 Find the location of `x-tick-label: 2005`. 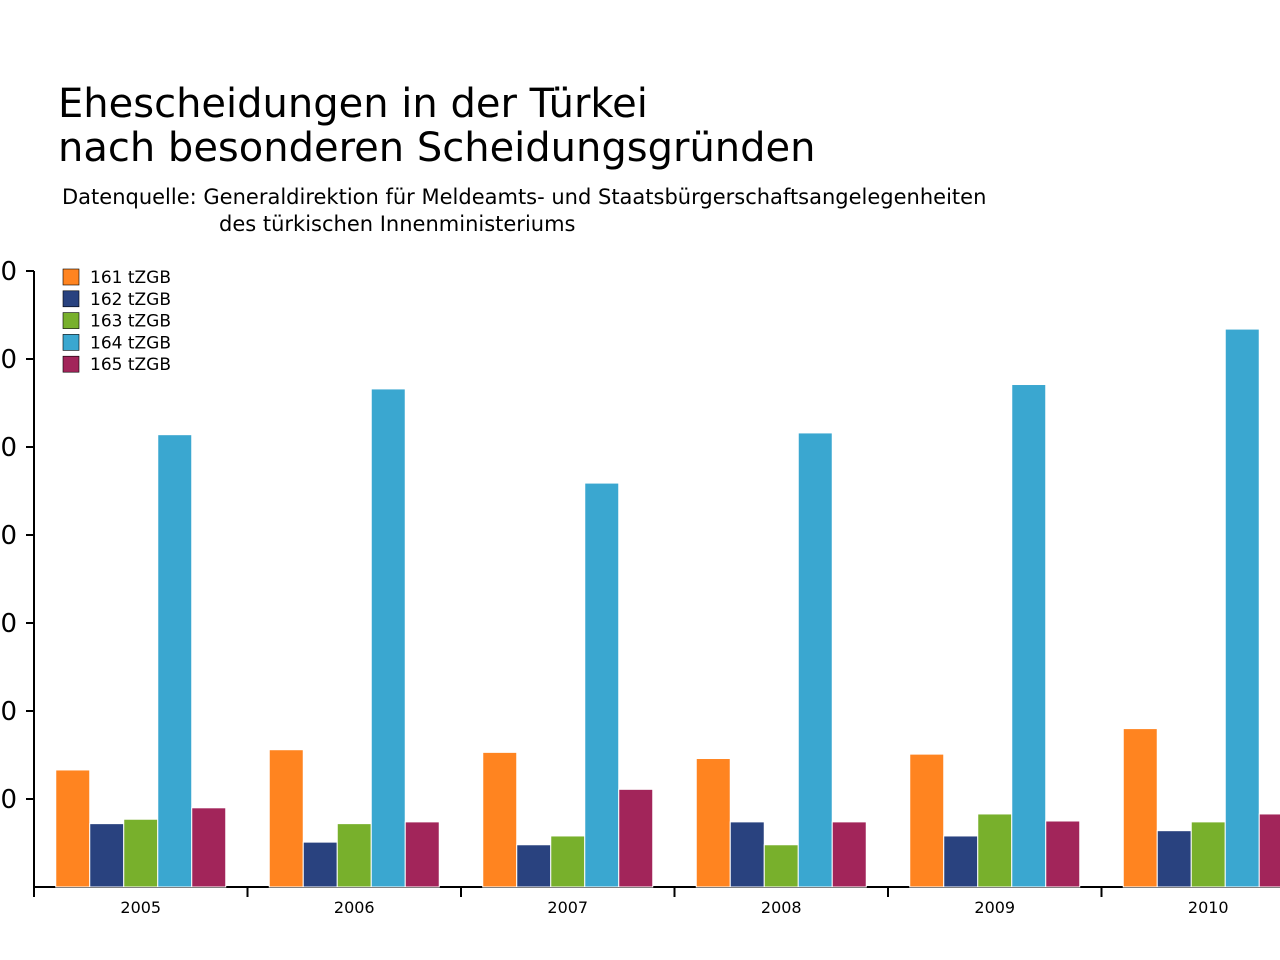

x-tick-label: 2005 is located at coordinates (140, 907).